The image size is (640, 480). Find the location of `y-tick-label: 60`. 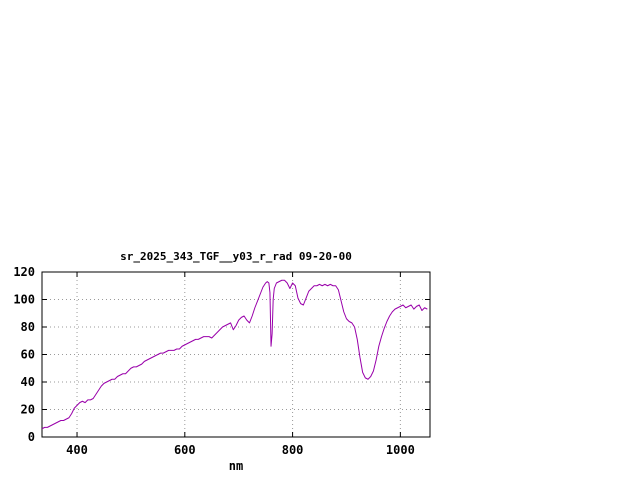

y-tick-label: 60 is located at coordinates (28, 355).